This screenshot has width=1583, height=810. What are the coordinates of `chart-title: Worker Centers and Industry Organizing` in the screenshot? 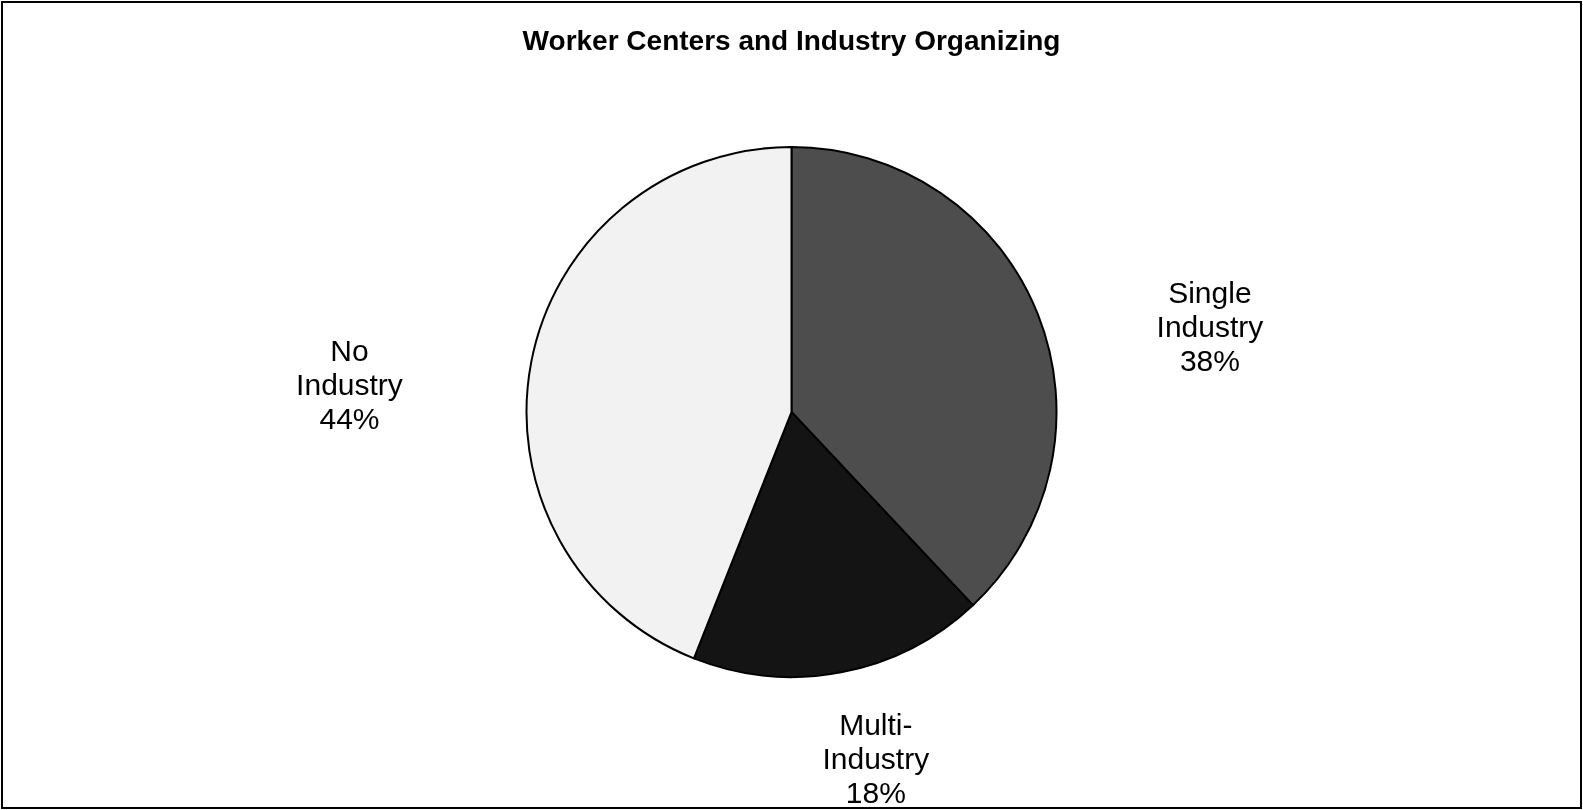 It's located at (791, 40).